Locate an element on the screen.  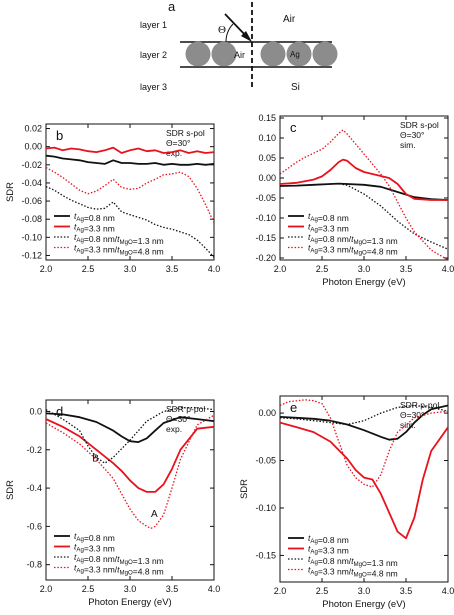
panel-label-b: b is located at coordinates (59, 135).